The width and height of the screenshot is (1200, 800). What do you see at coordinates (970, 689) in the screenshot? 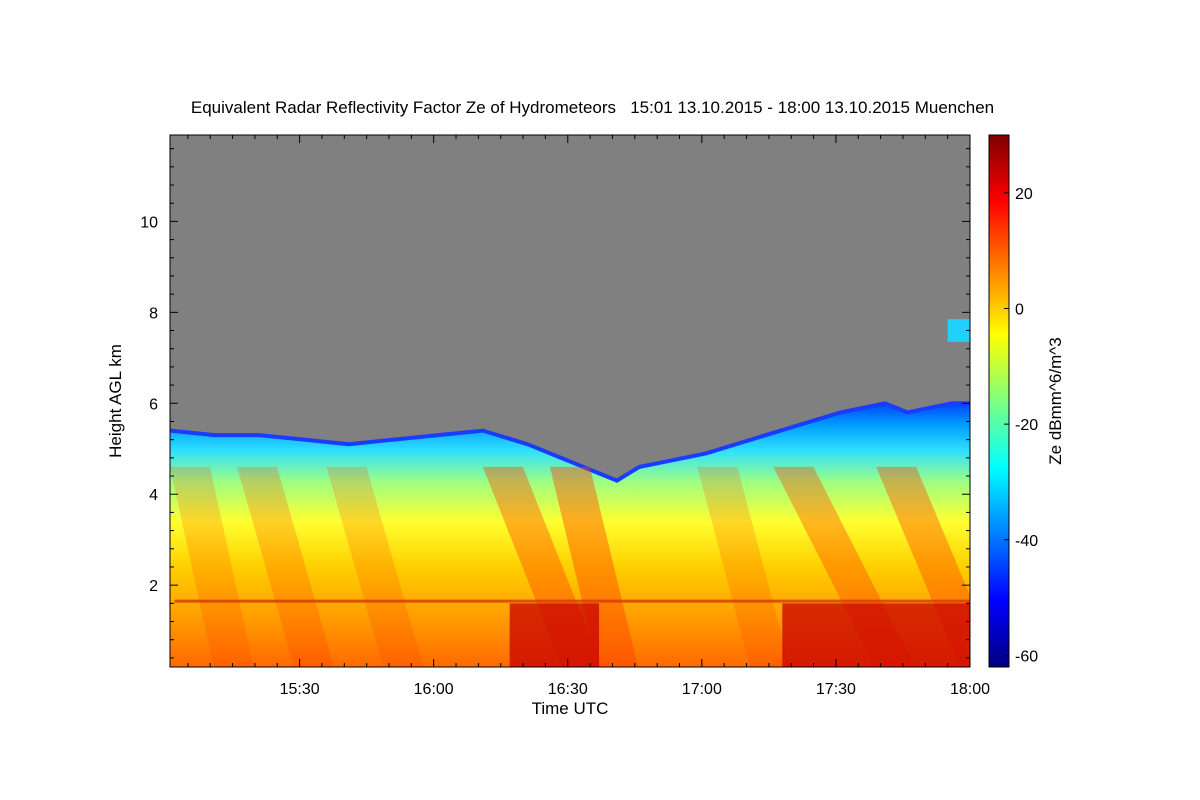
I see `x-tick-label: 18:00` at bounding box center [970, 689].